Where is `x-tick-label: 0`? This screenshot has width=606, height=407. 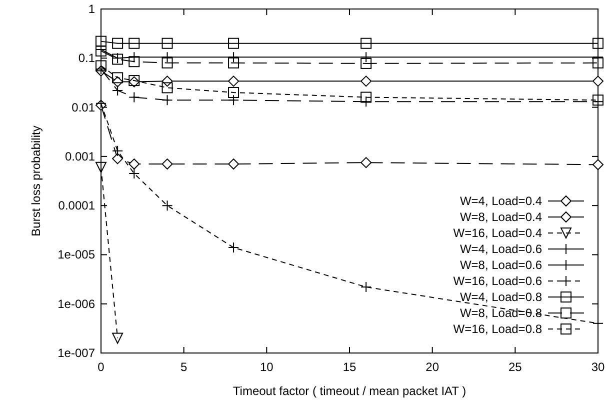
x-tick-label: 0 is located at coordinates (101, 367).